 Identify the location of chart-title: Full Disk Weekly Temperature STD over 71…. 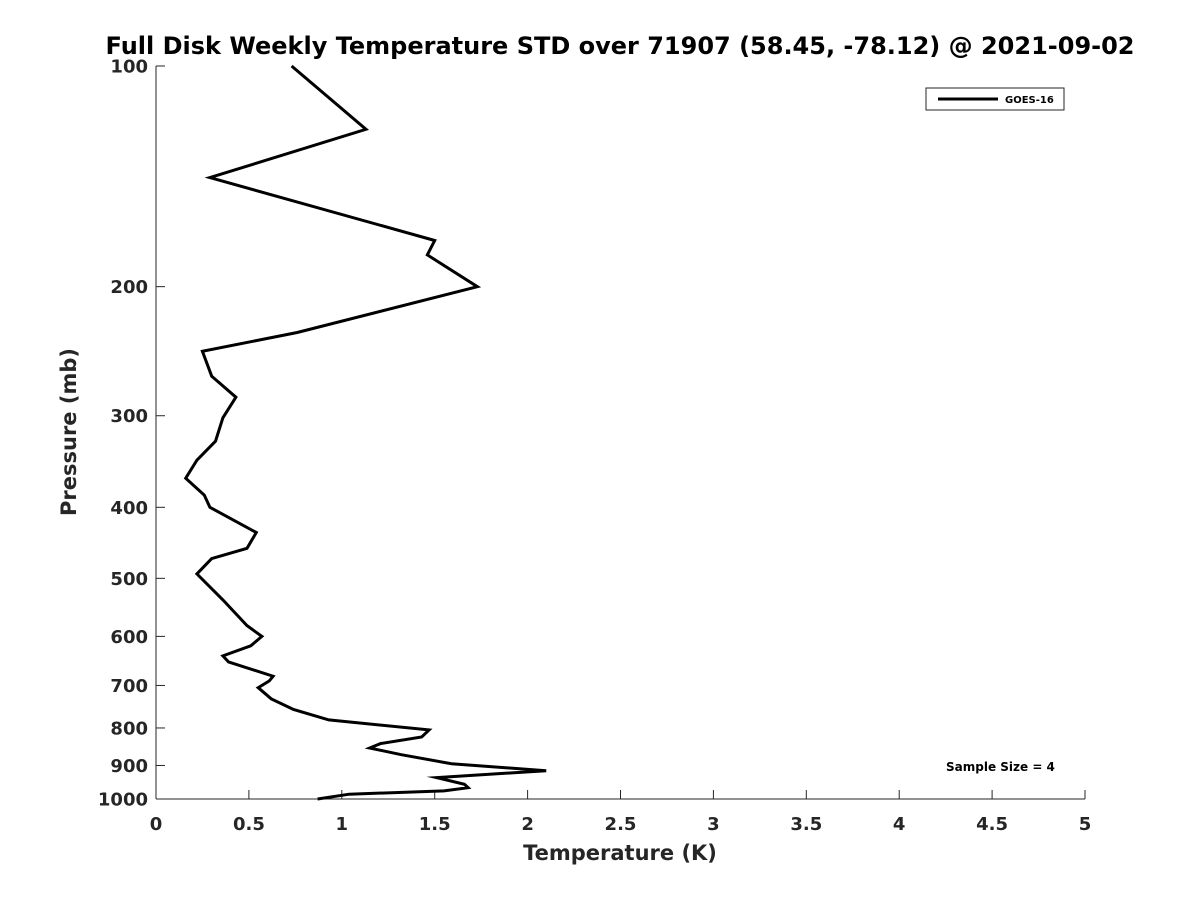
(620, 46).